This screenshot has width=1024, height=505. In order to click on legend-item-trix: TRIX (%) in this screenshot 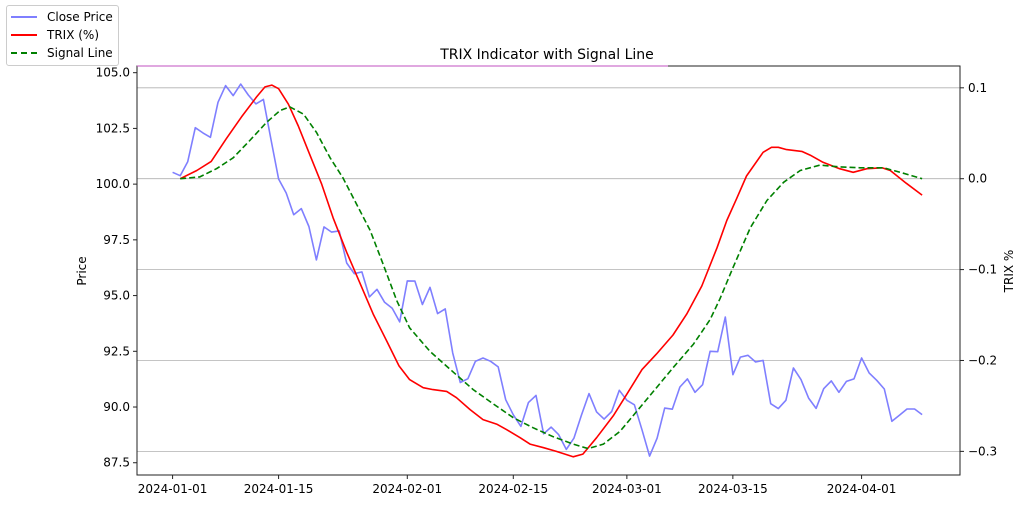, I will do `click(55, 35)`.